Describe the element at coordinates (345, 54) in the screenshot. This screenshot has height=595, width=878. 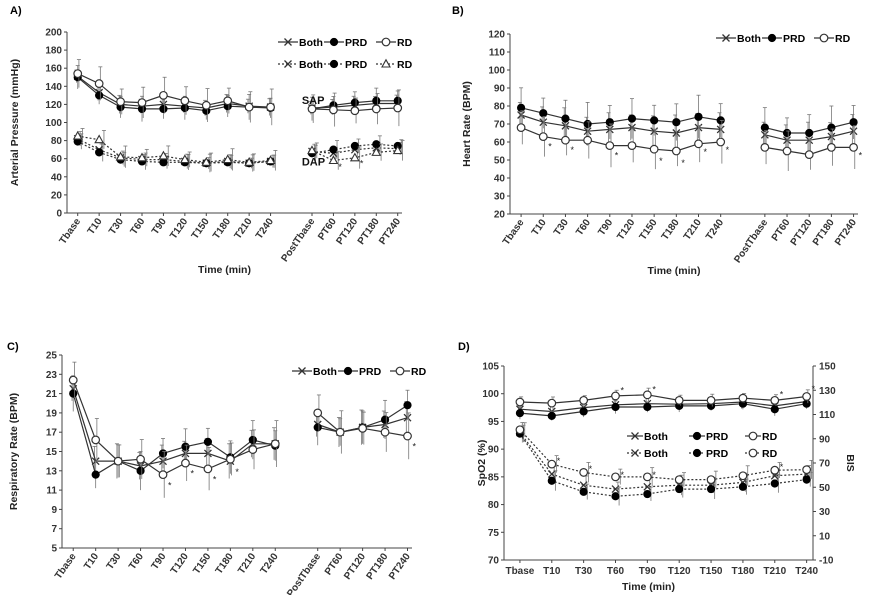
I see `legend: Both PRD RD Both PRD RD` at that location.